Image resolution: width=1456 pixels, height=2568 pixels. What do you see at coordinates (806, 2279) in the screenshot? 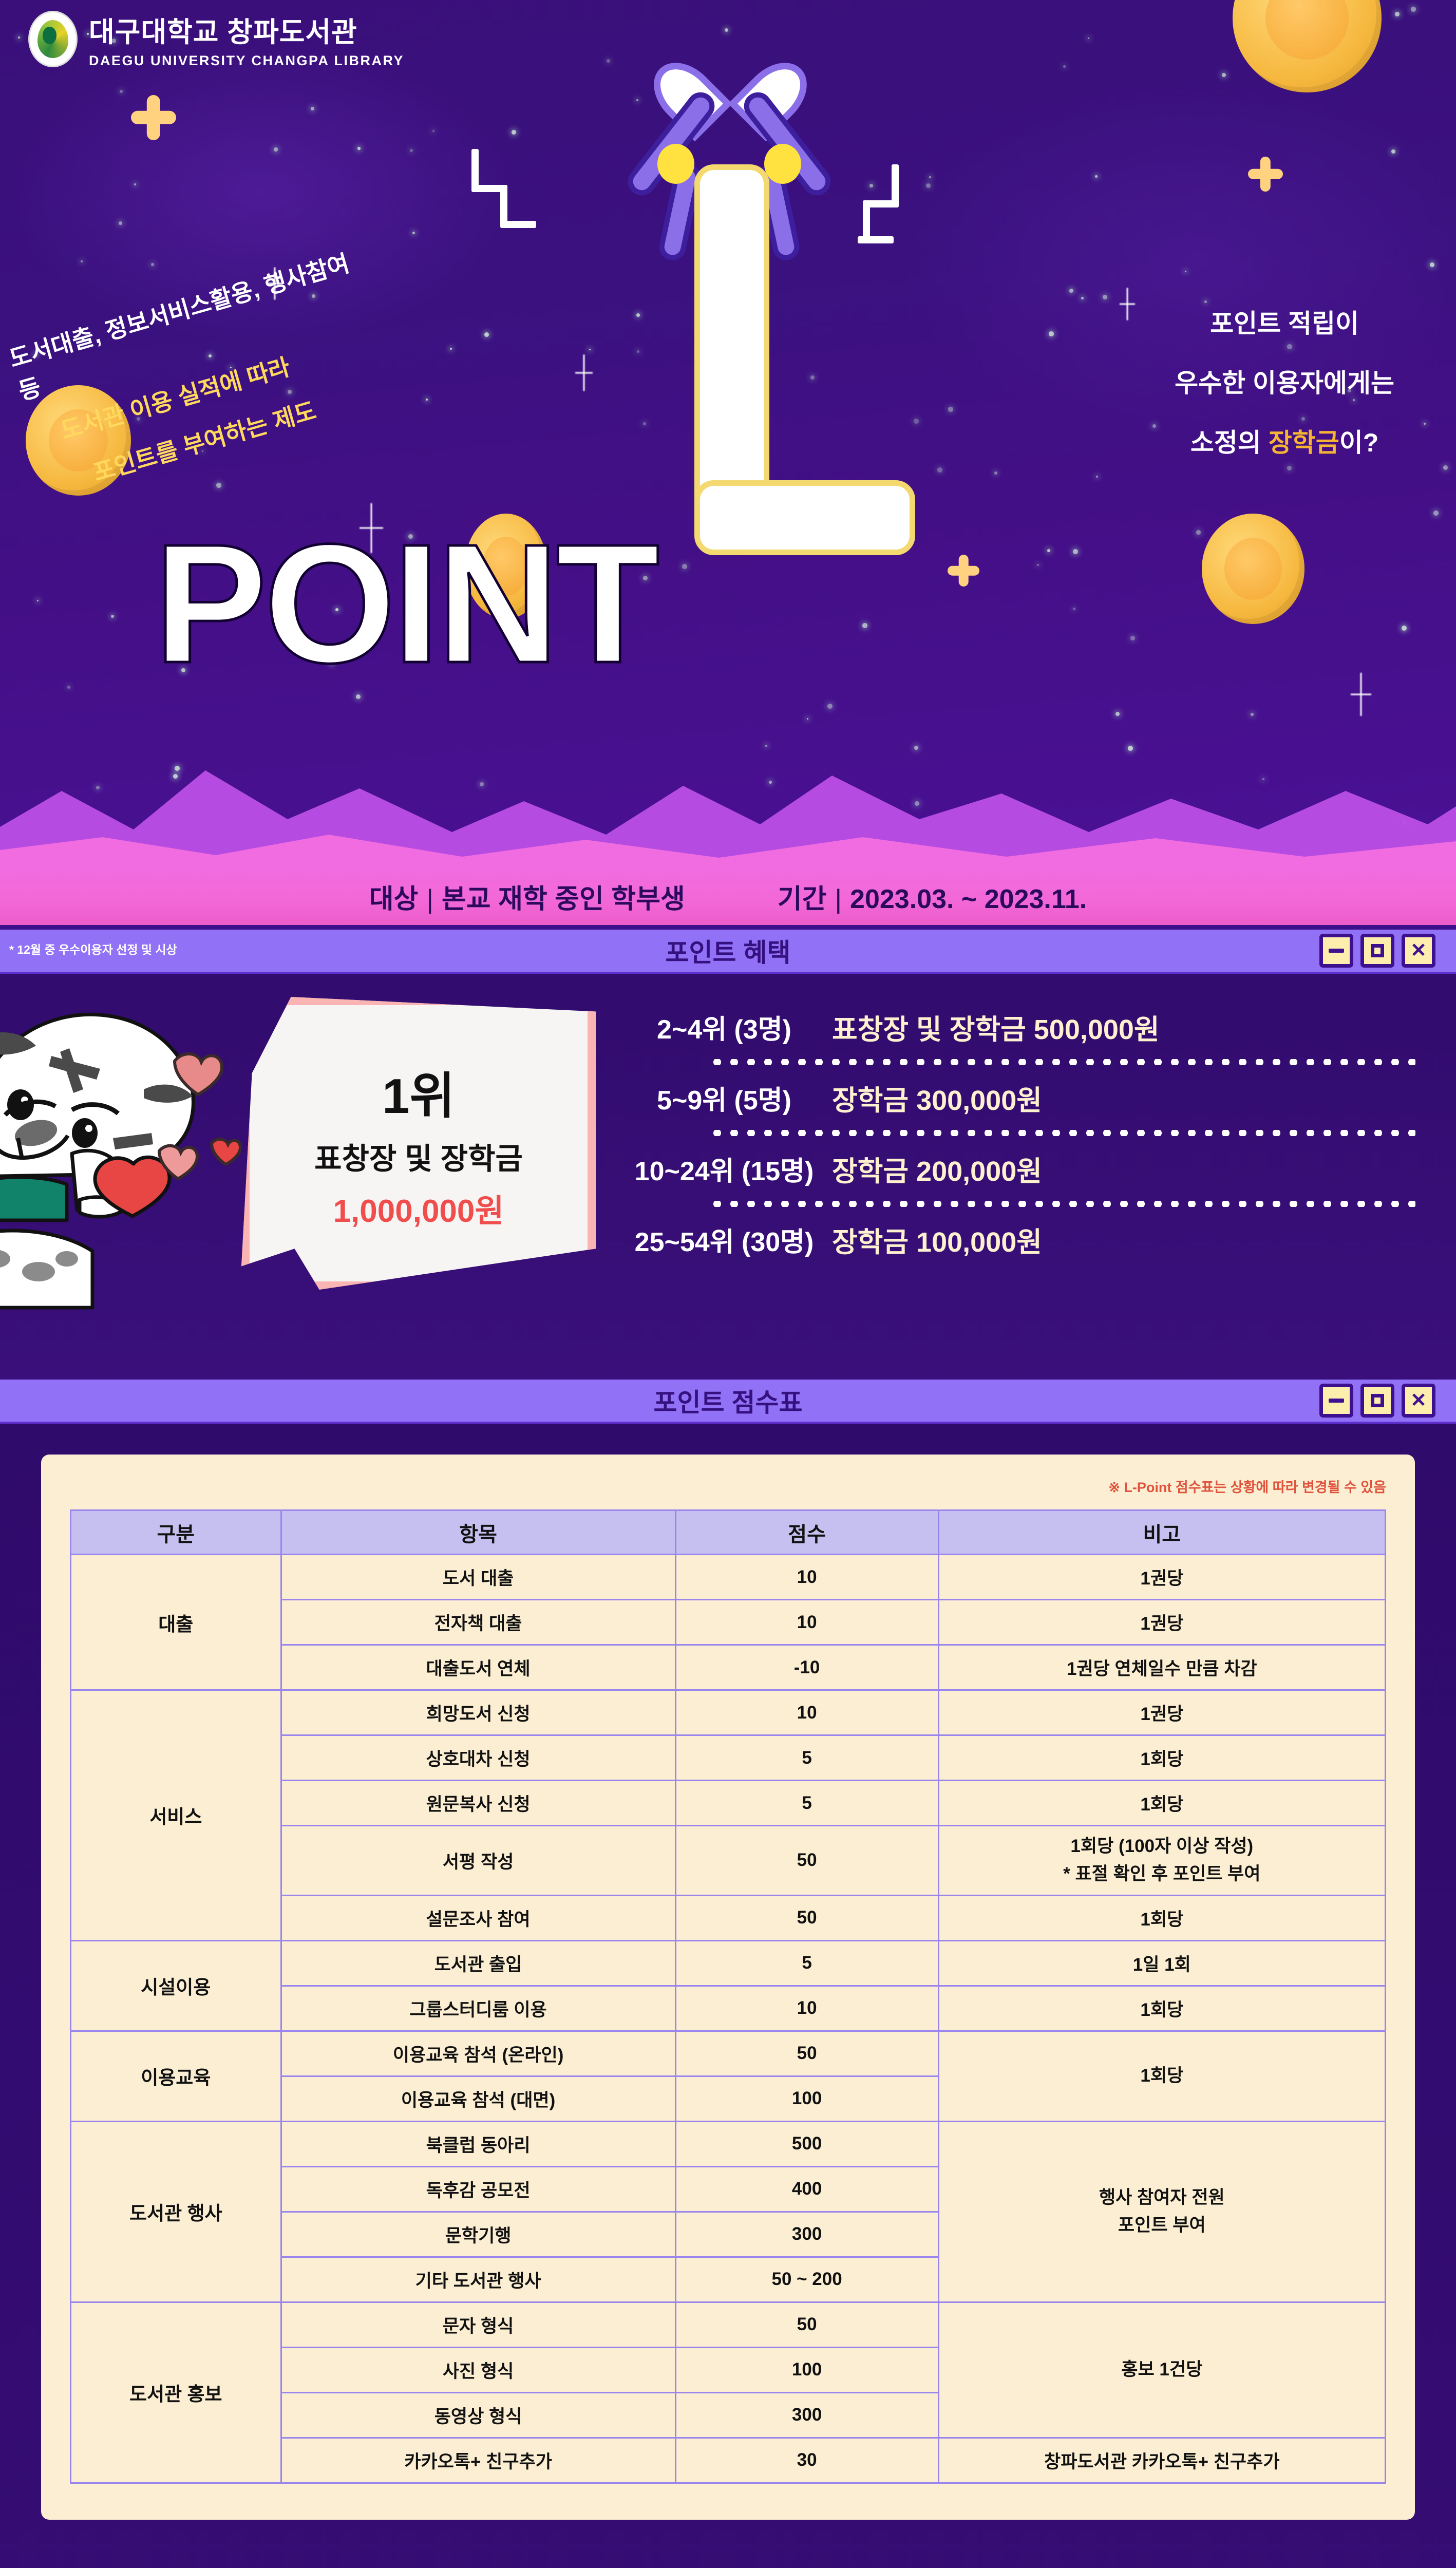
I see `score-cell: 50 ~ 200` at bounding box center [806, 2279].